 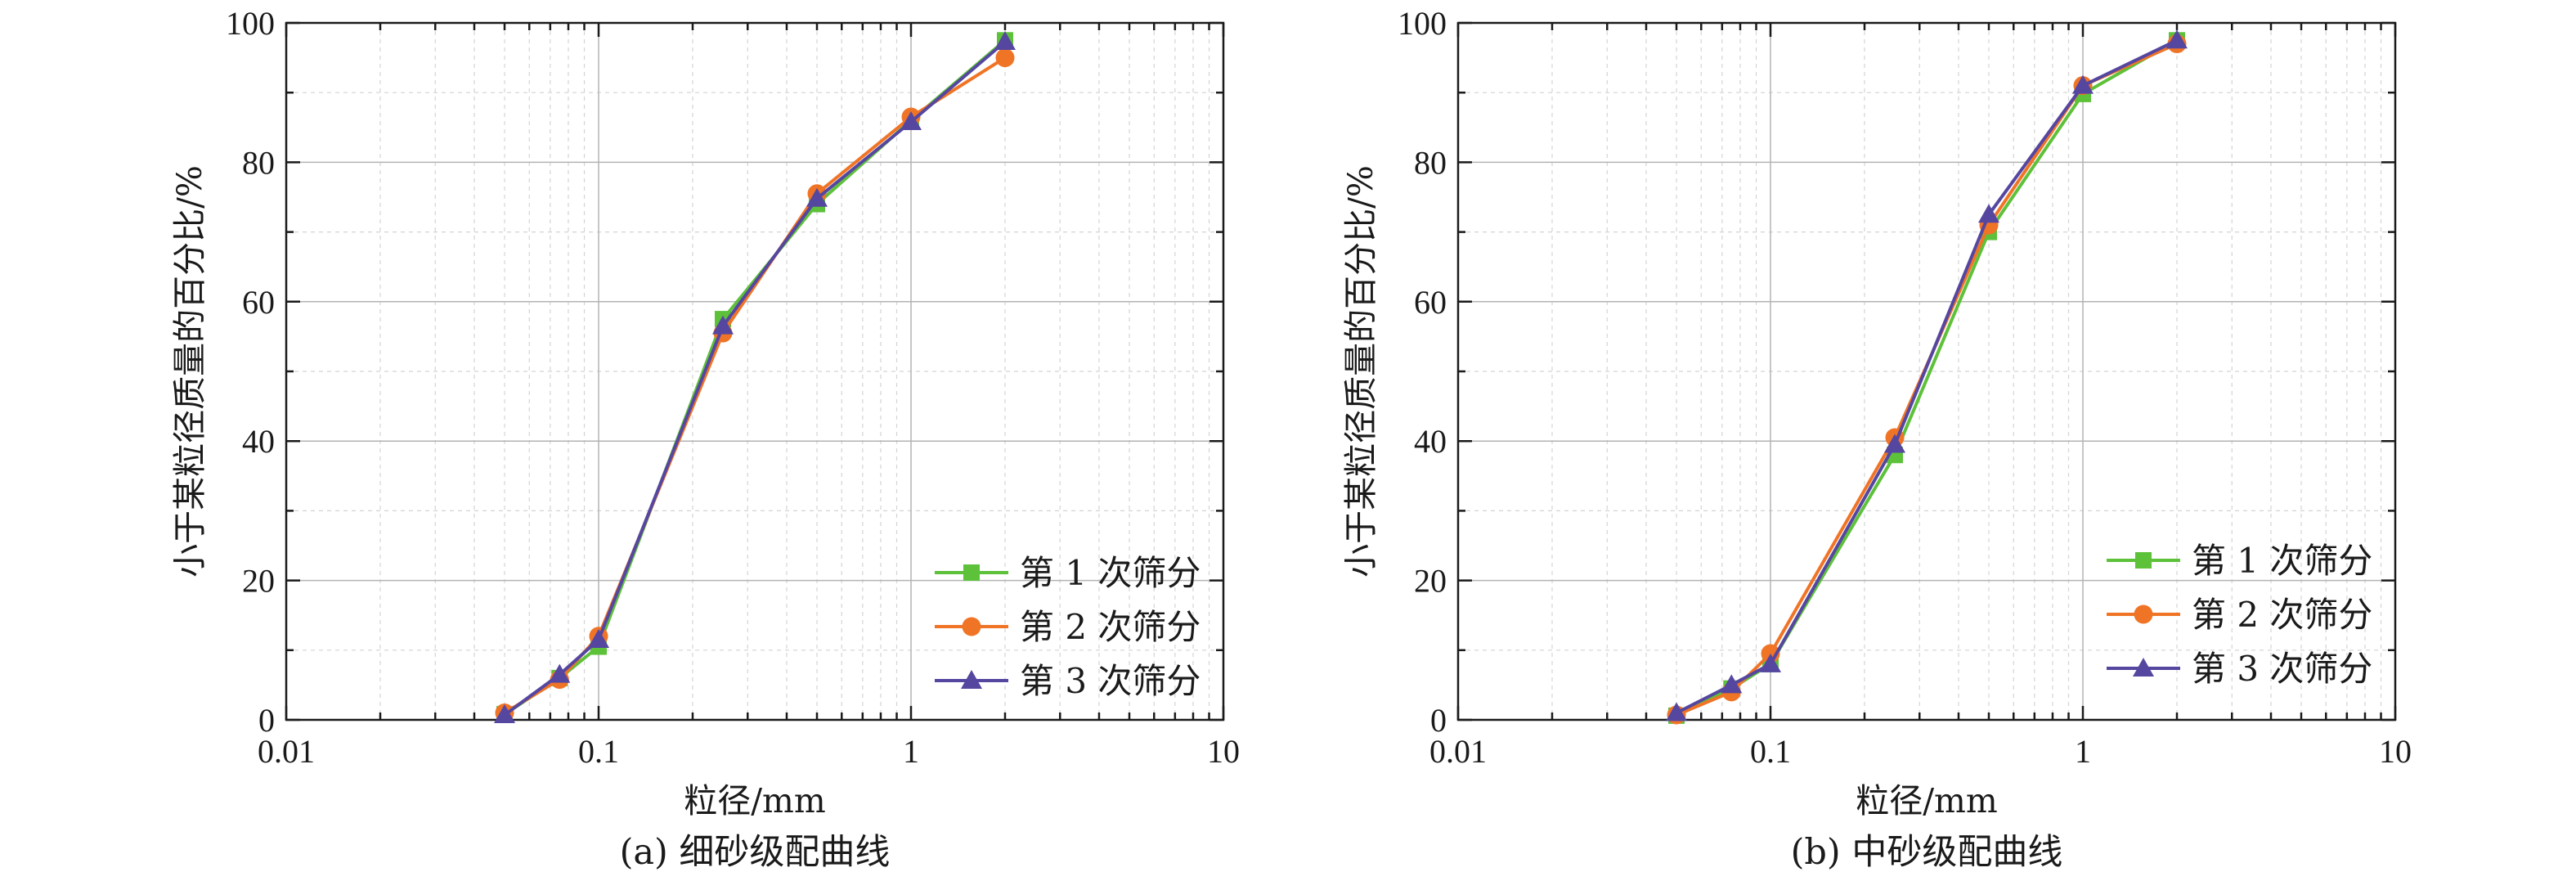 I want to click on series-line, so click(x=755, y=386).